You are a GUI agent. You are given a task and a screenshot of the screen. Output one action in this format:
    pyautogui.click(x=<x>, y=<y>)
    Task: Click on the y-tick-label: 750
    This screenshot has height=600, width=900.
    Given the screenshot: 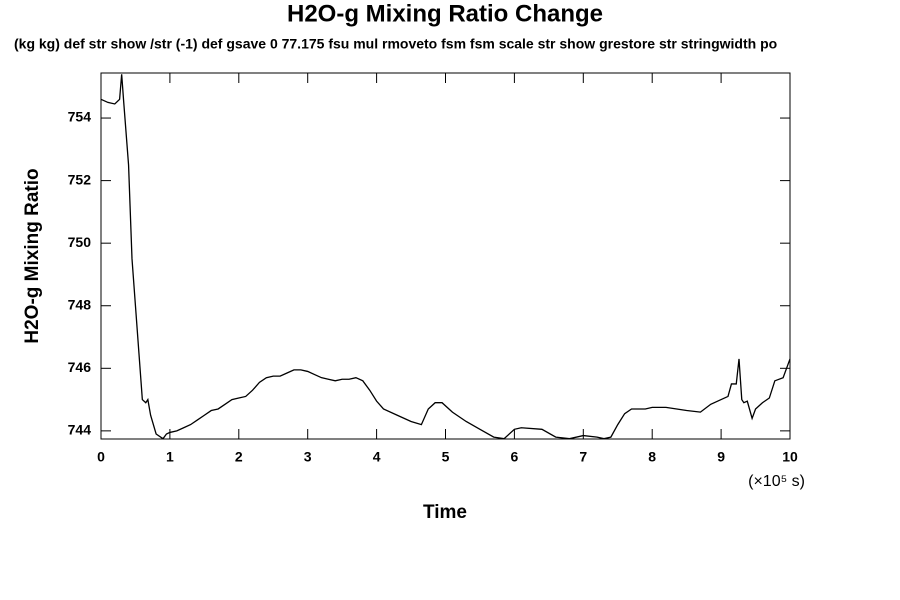 What is the action you would take?
    pyautogui.click(x=80, y=242)
    